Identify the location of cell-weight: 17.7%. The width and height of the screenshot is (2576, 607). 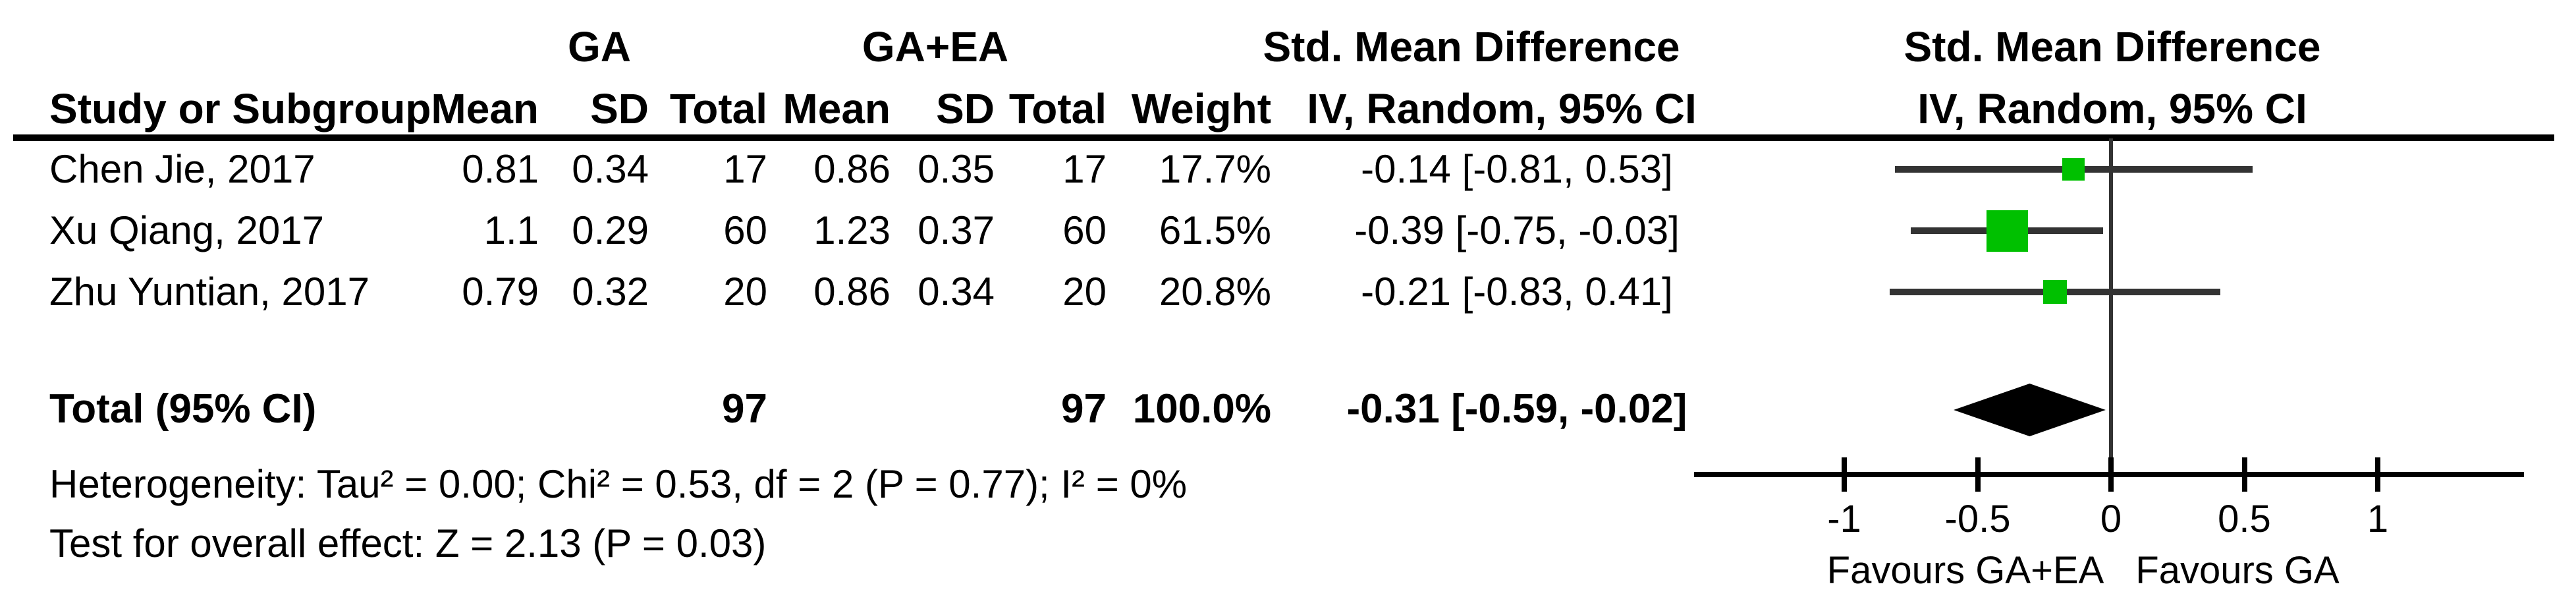
(1215, 169).